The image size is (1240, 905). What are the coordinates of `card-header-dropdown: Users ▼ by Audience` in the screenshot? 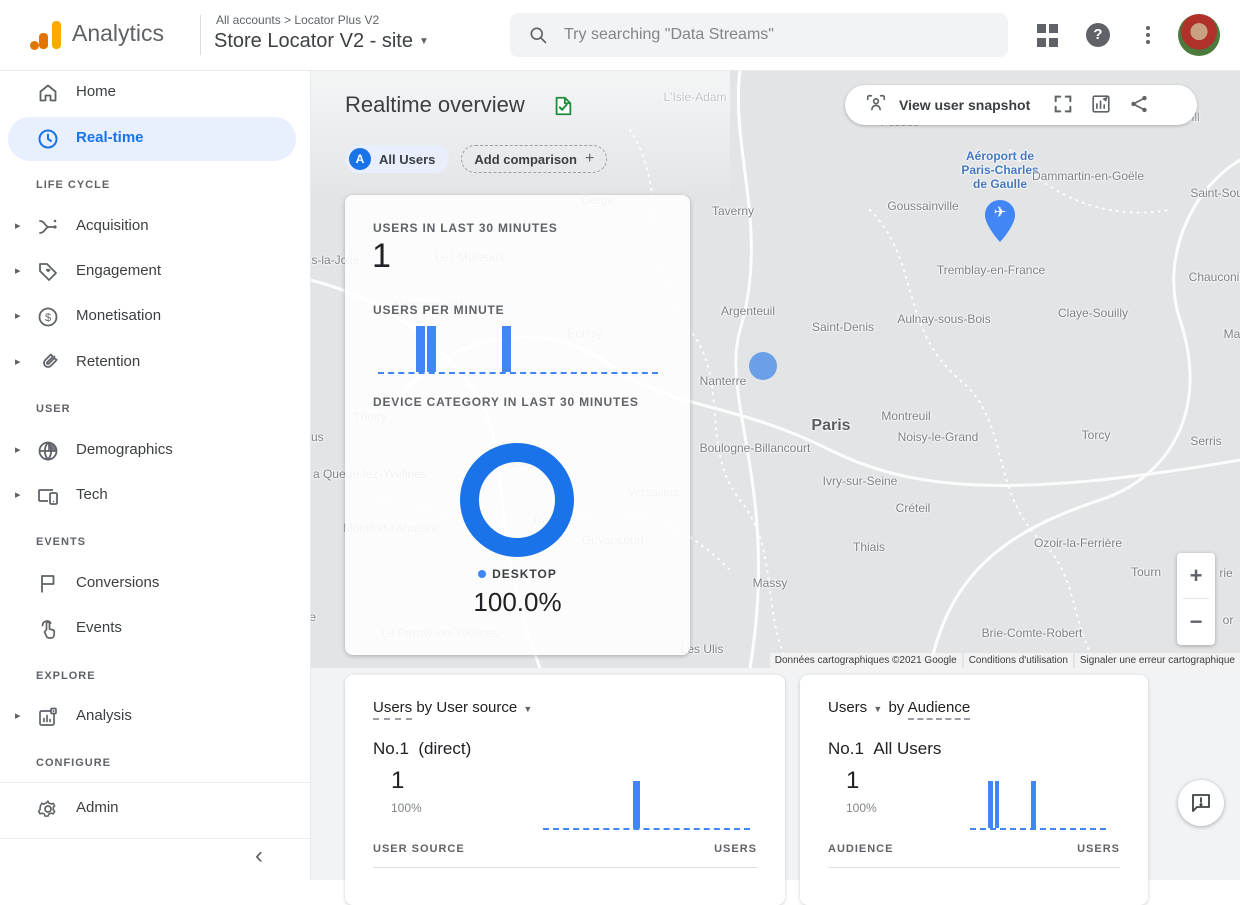 It's located at (899, 709).